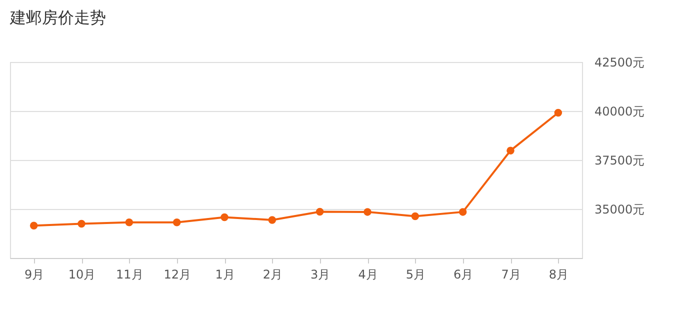 The image size is (700, 322). Describe the element at coordinates (511, 275) in the screenshot. I see `x-tick-label: 7月` at that location.